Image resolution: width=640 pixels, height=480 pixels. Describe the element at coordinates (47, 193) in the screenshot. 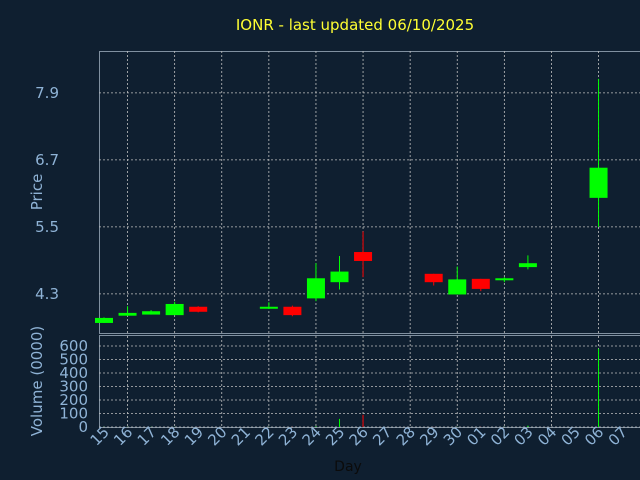

I see `price-y-ticks: 4.3 5.5 6.7 7.9` at that location.